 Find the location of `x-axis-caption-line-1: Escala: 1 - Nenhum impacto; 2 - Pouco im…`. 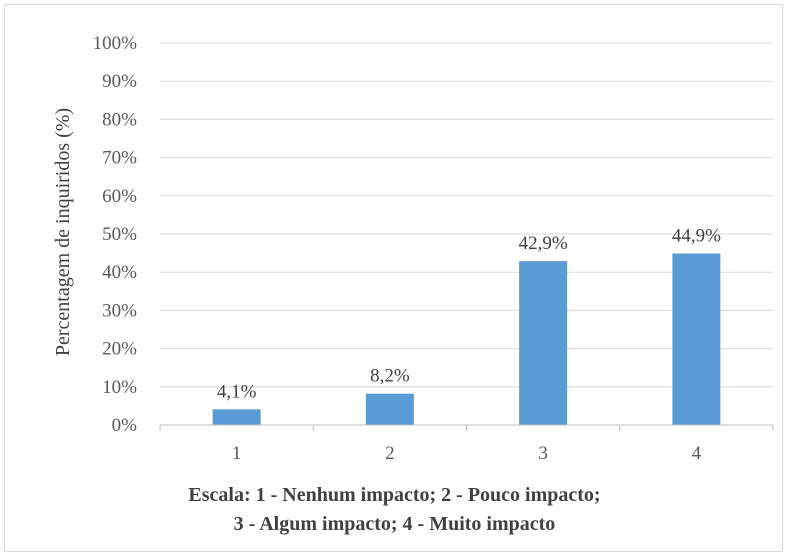

x-axis-caption-line-1: Escala: 1 - Nenhum impacto; 2 - Pouco im… is located at coordinates (394, 495).